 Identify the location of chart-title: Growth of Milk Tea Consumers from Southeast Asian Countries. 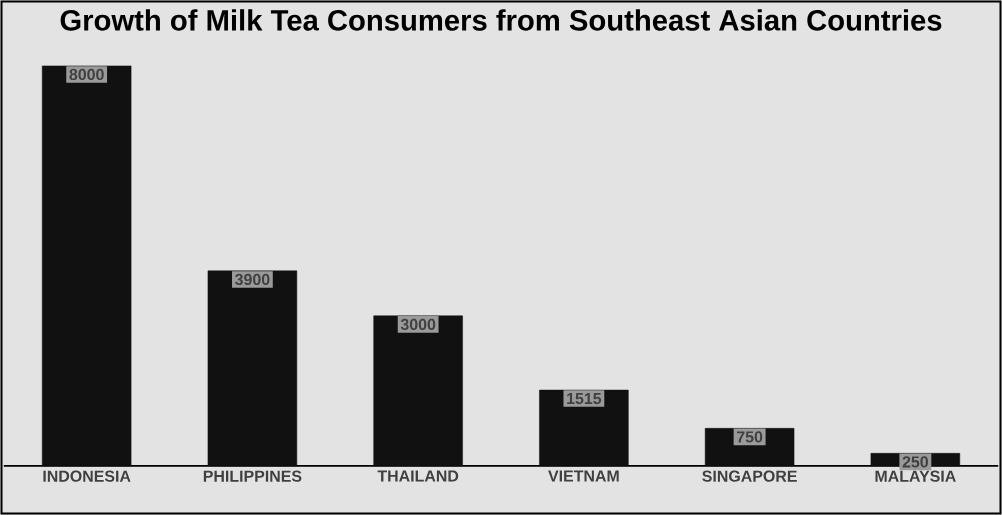
(501, 20).